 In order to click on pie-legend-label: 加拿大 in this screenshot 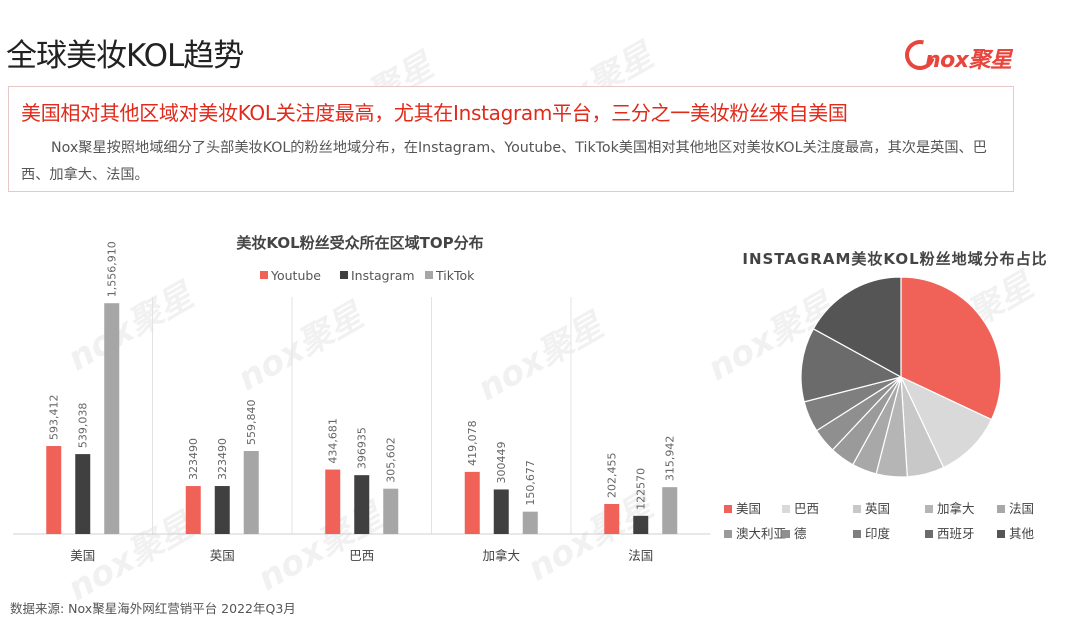, I will do `click(956, 508)`.